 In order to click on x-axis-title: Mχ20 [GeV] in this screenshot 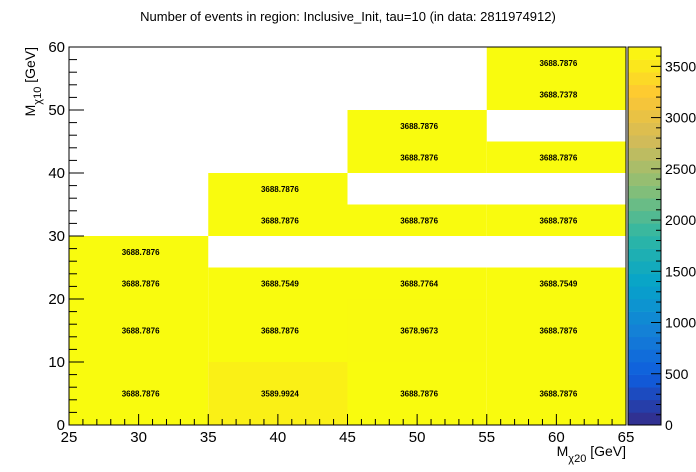, I will do `click(591, 454)`.